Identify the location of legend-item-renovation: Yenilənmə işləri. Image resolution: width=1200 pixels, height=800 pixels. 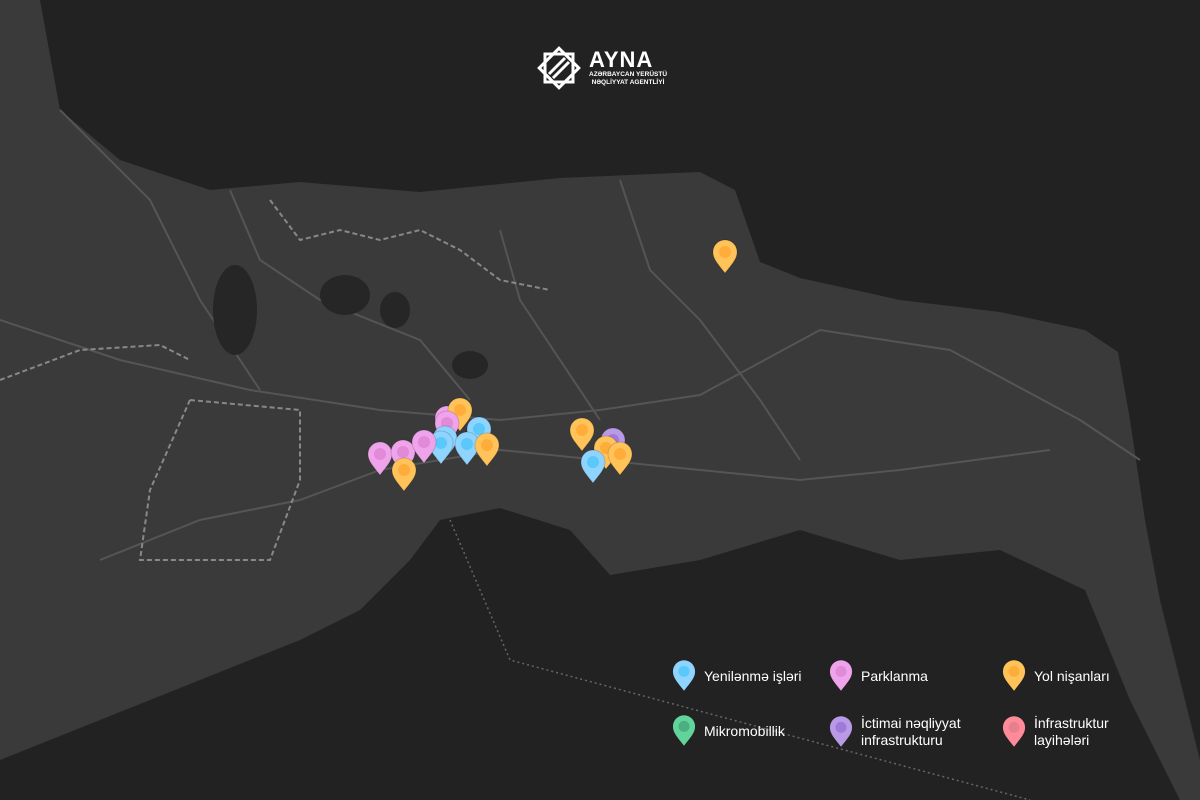
(737, 676).